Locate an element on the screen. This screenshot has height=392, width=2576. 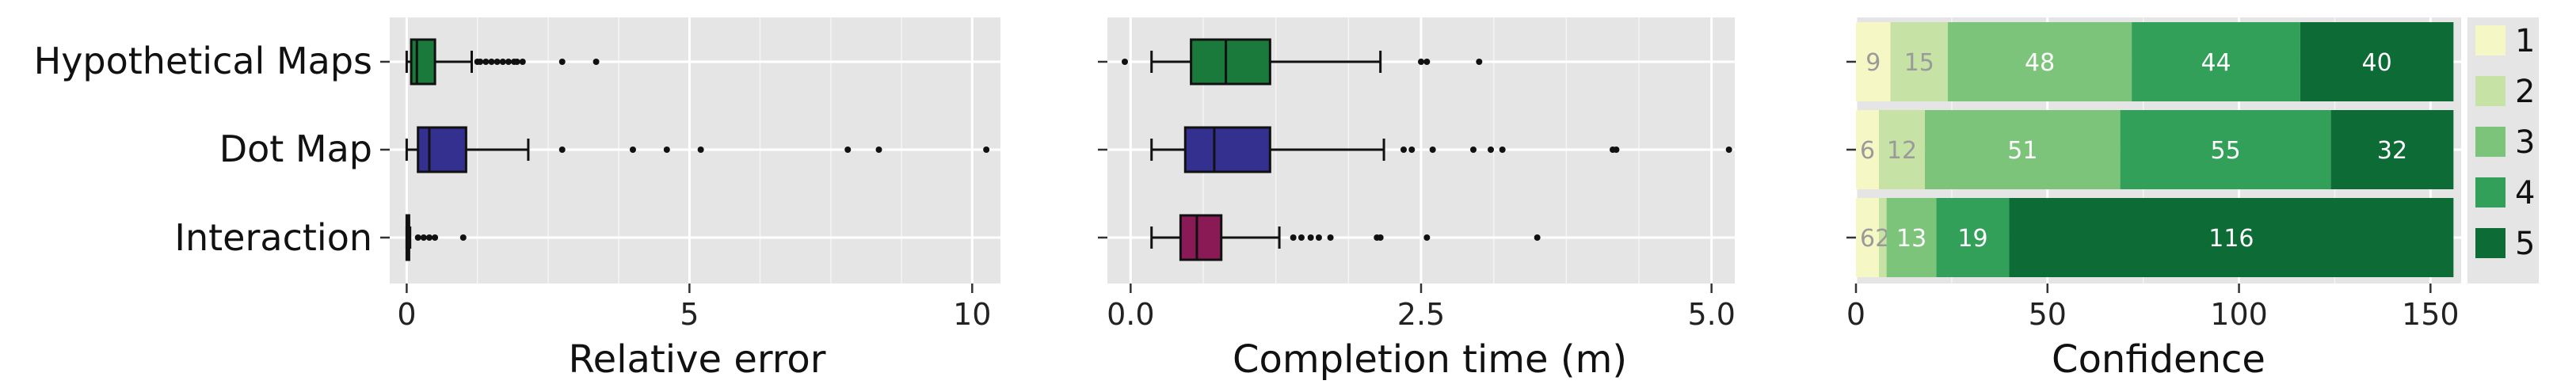
x-axis-title-relative-error: Relative error is located at coordinates (696, 359).